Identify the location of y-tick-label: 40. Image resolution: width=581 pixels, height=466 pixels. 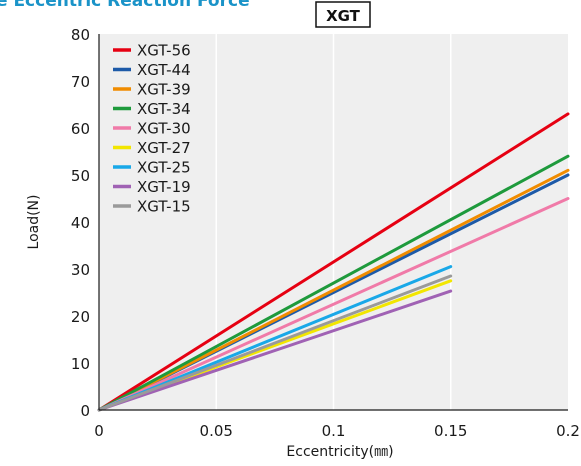
(80, 223).